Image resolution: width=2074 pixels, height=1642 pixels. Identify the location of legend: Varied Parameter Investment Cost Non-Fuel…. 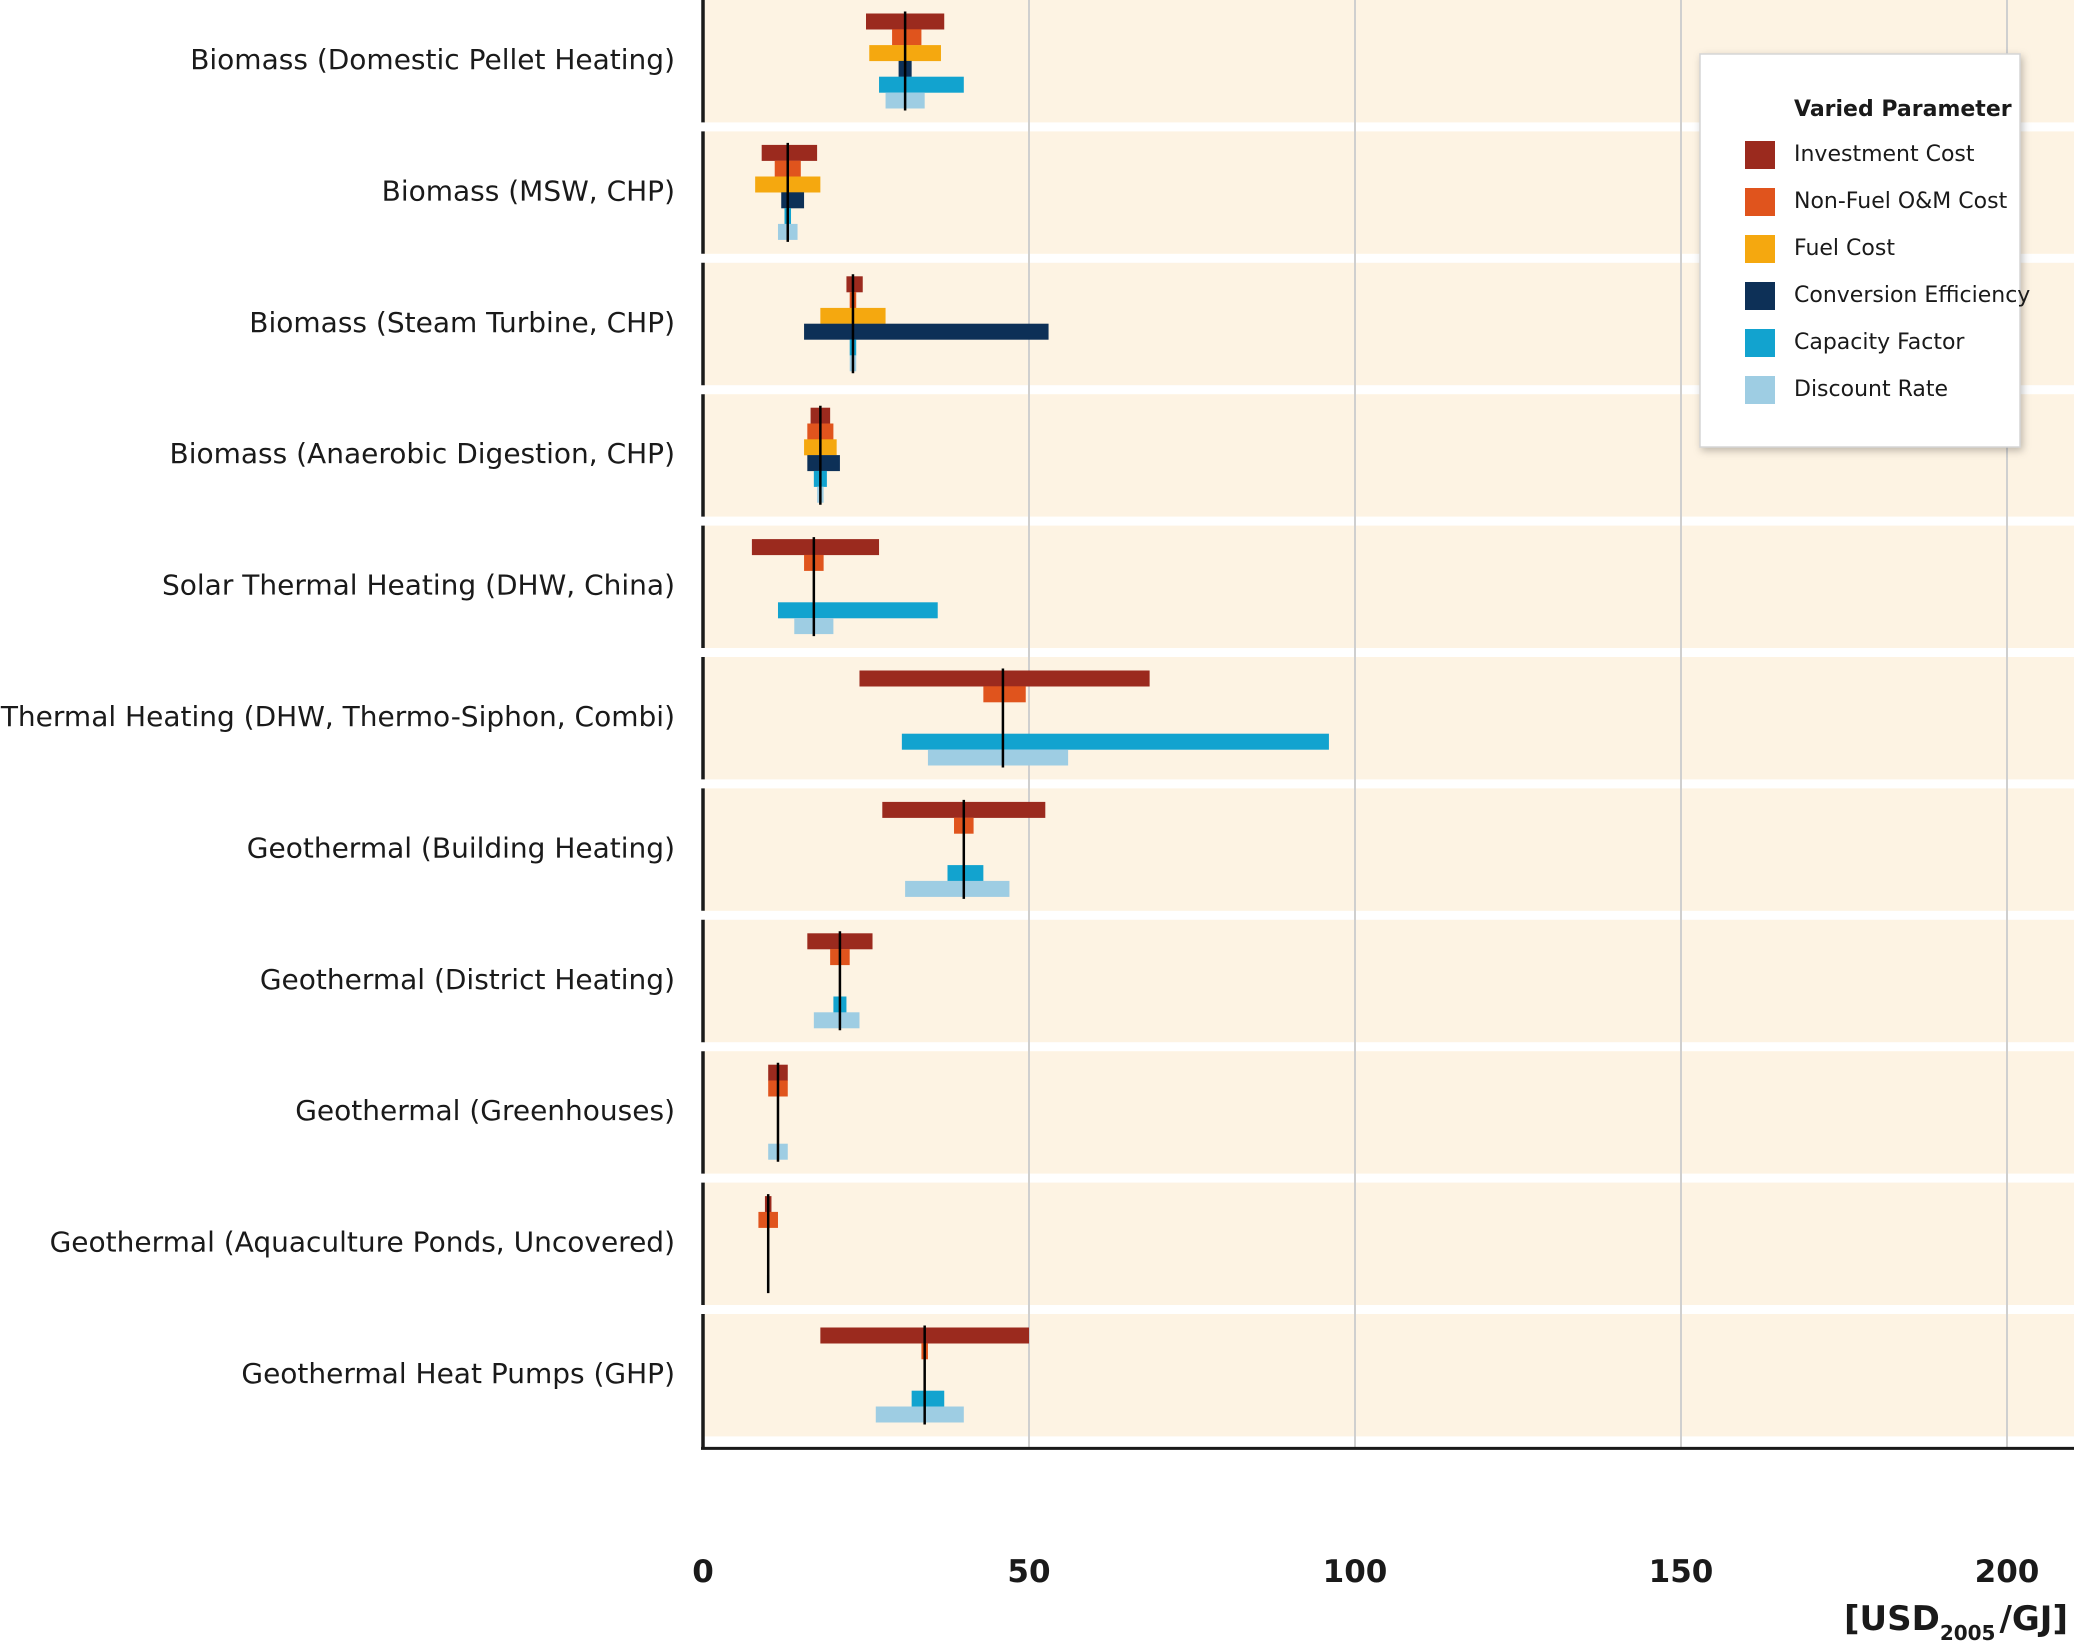
(1864, 250).